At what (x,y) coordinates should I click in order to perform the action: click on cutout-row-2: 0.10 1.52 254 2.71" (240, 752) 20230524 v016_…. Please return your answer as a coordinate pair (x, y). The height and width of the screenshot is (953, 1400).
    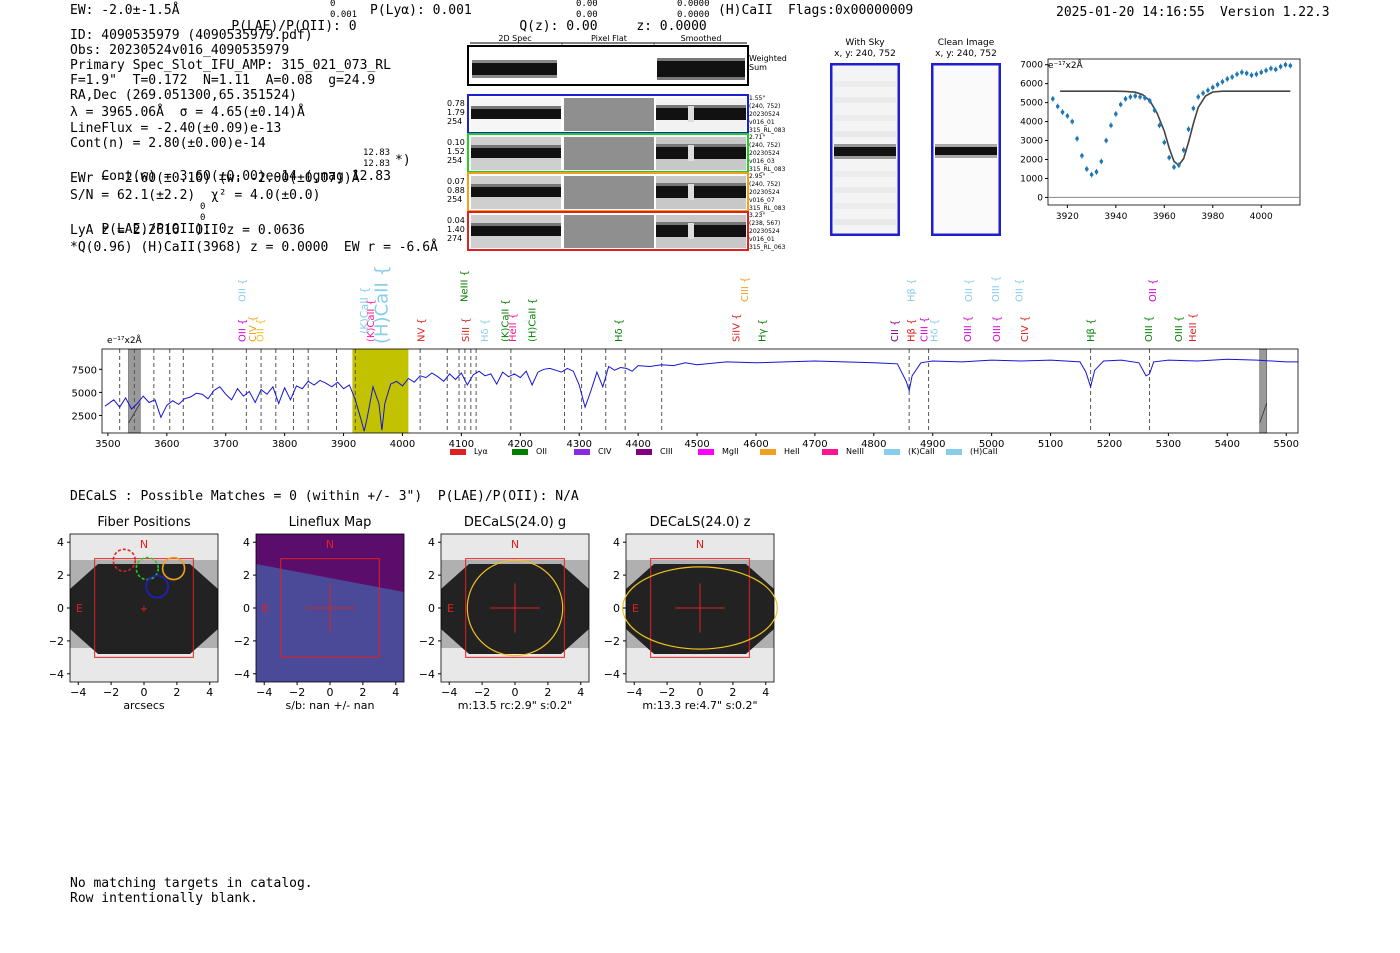
    Looking at the image, I should click on (620, 154).